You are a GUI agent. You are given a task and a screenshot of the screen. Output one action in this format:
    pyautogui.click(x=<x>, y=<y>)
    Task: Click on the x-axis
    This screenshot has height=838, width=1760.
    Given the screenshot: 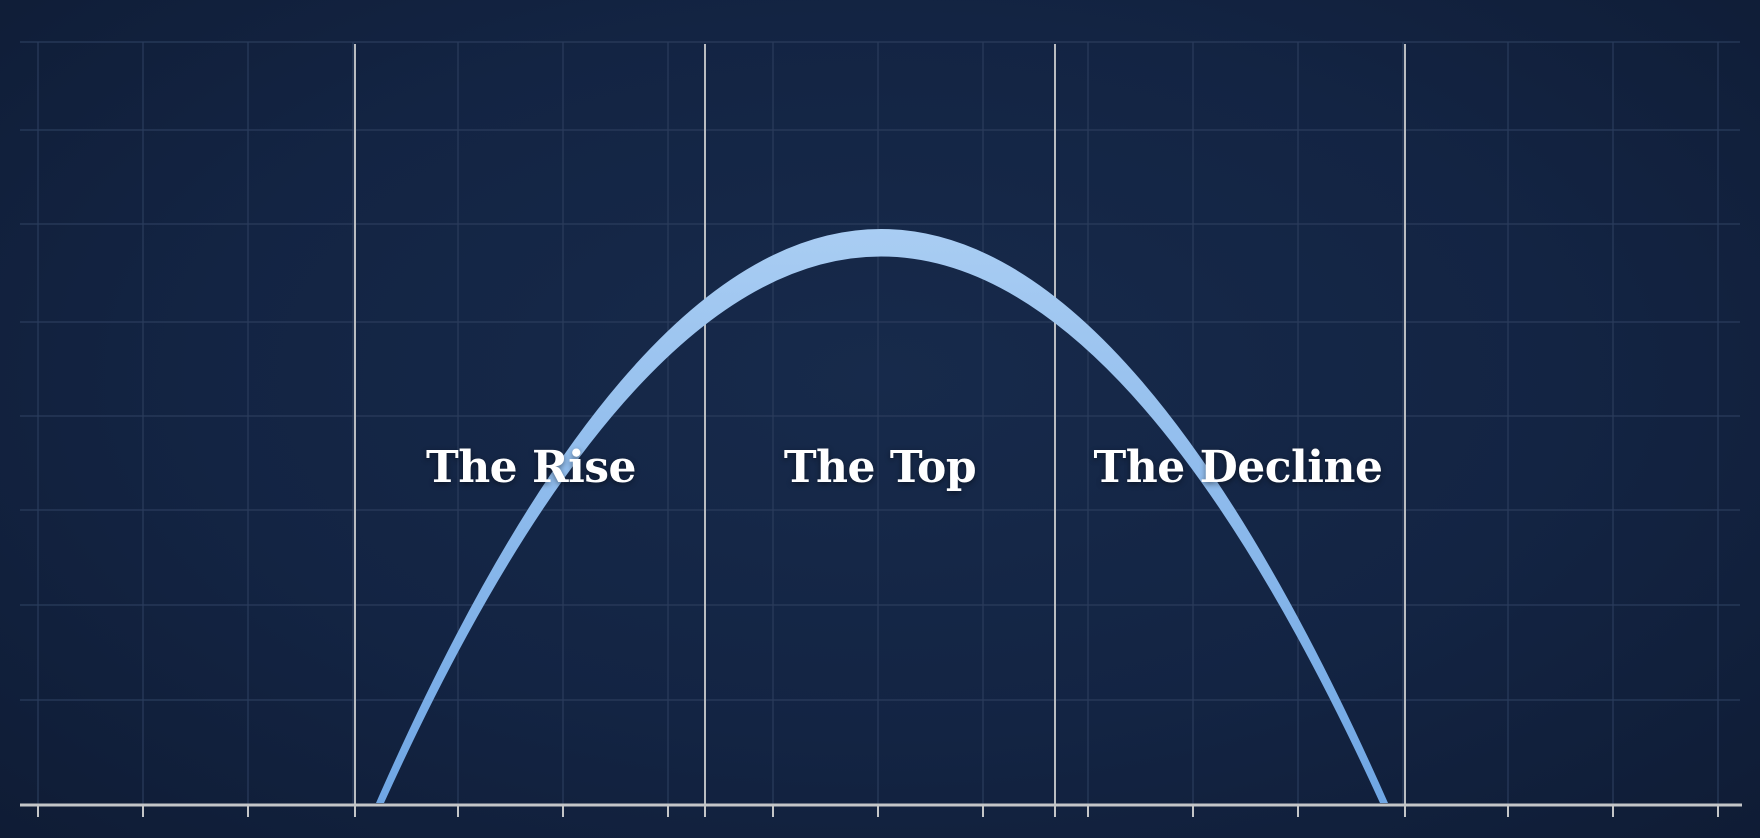 What is the action you would take?
    pyautogui.click(x=881, y=810)
    